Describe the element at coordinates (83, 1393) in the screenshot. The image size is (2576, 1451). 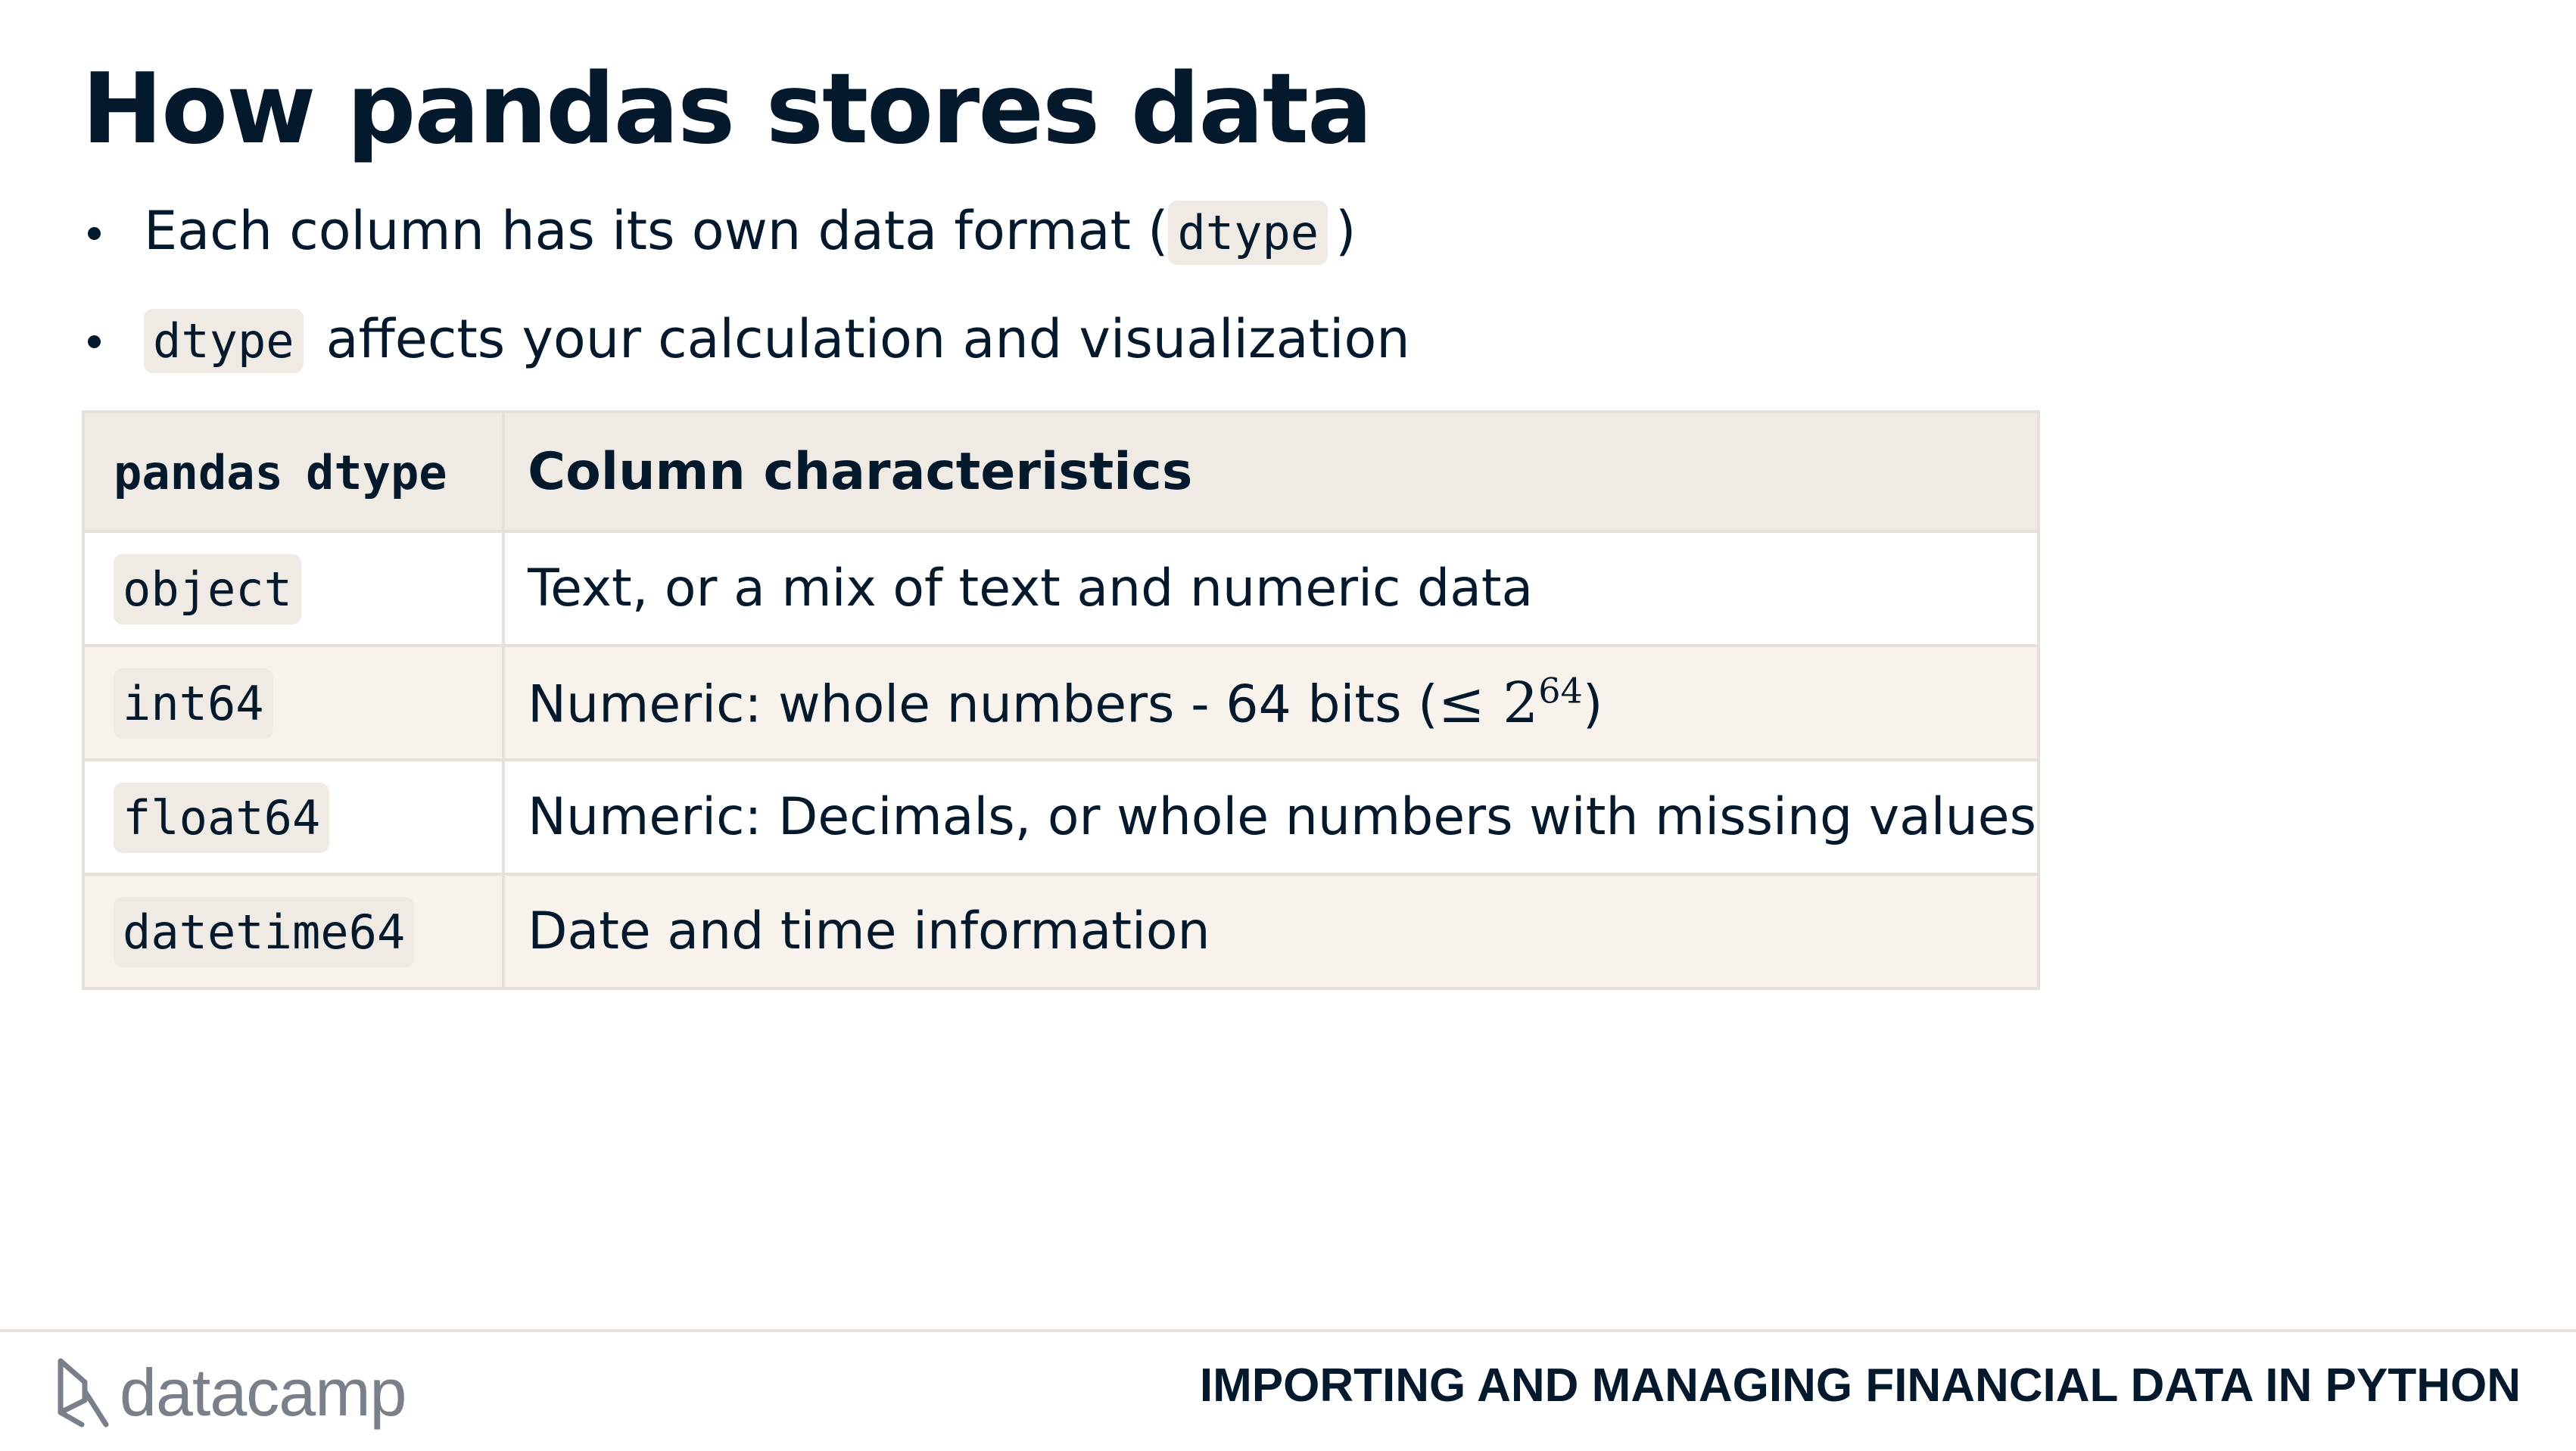
I see `datacamp-logo-icon` at that location.